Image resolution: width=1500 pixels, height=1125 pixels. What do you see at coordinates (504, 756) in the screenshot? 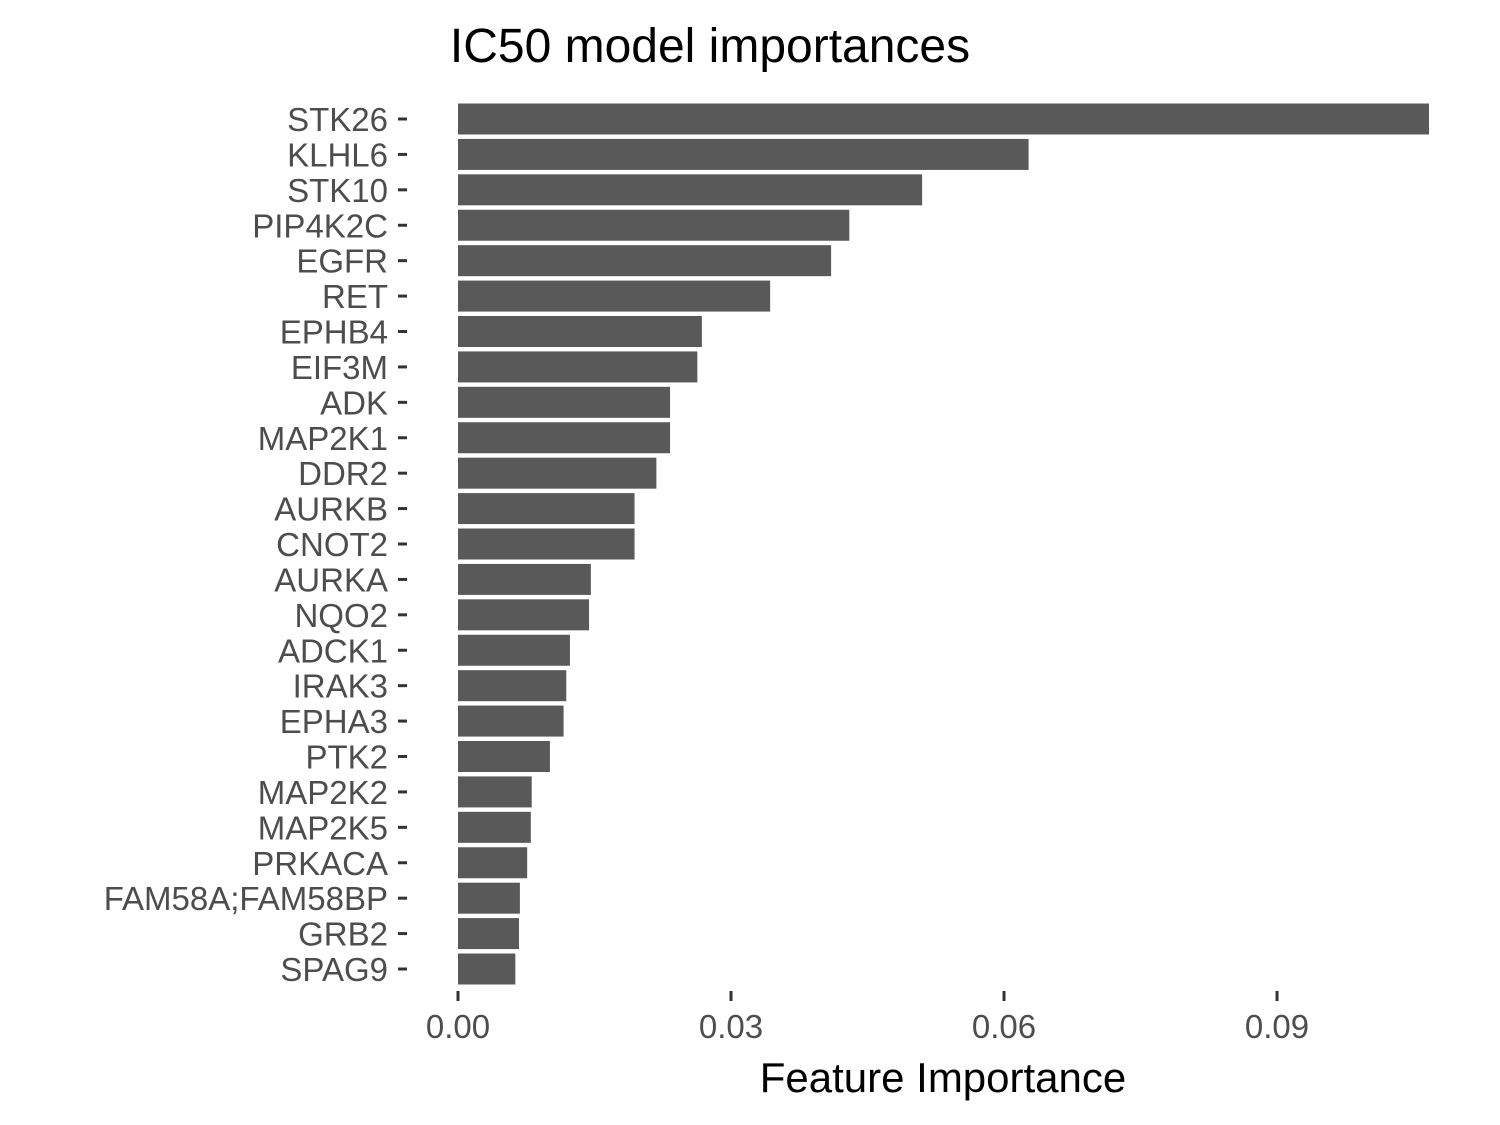
I see `bar-ptk2` at bounding box center [504, 756].